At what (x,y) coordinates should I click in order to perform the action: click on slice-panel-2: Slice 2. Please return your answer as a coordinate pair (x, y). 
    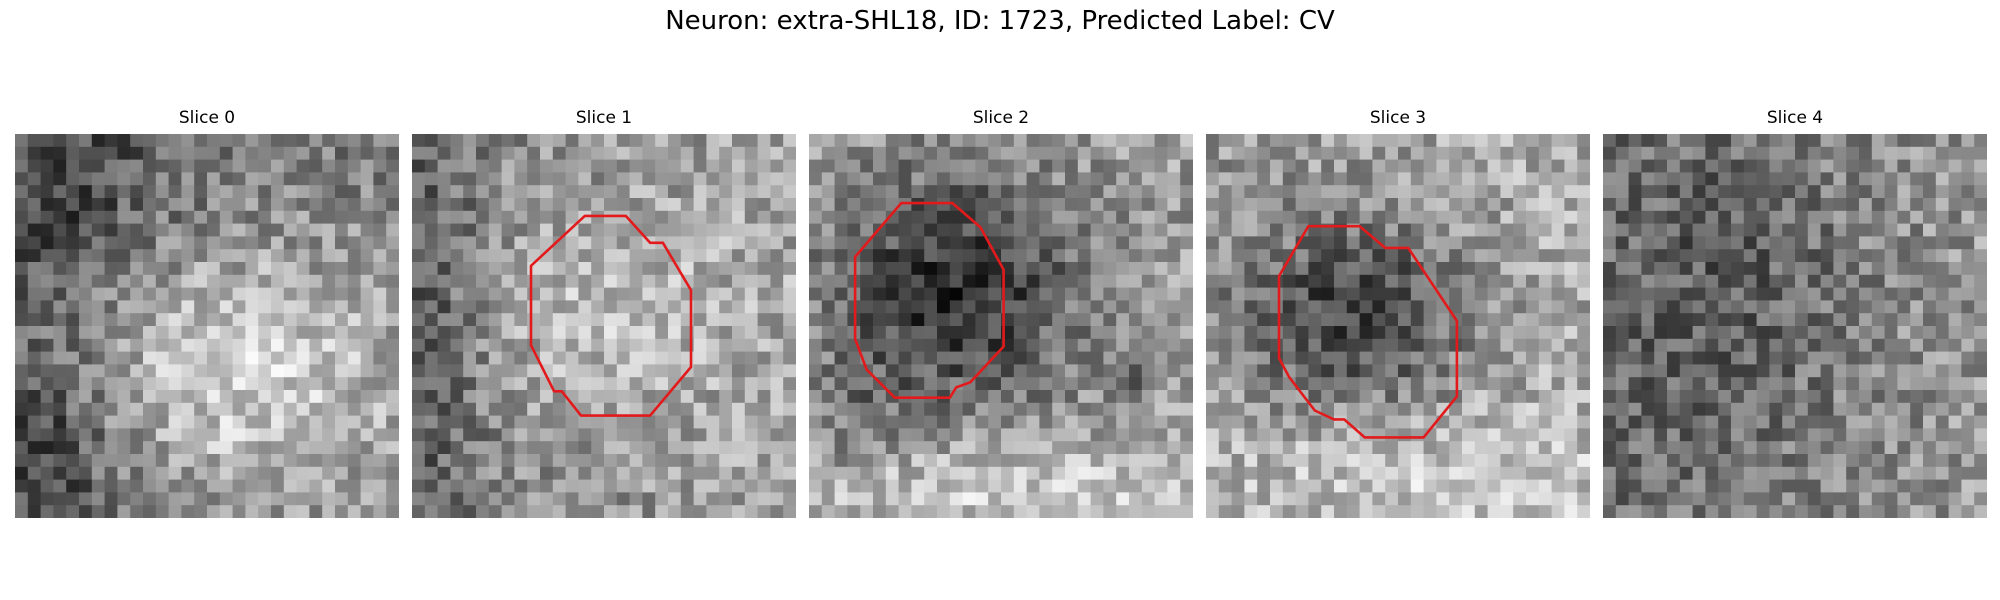
    Looking at the image, I should click on (1001, 313).